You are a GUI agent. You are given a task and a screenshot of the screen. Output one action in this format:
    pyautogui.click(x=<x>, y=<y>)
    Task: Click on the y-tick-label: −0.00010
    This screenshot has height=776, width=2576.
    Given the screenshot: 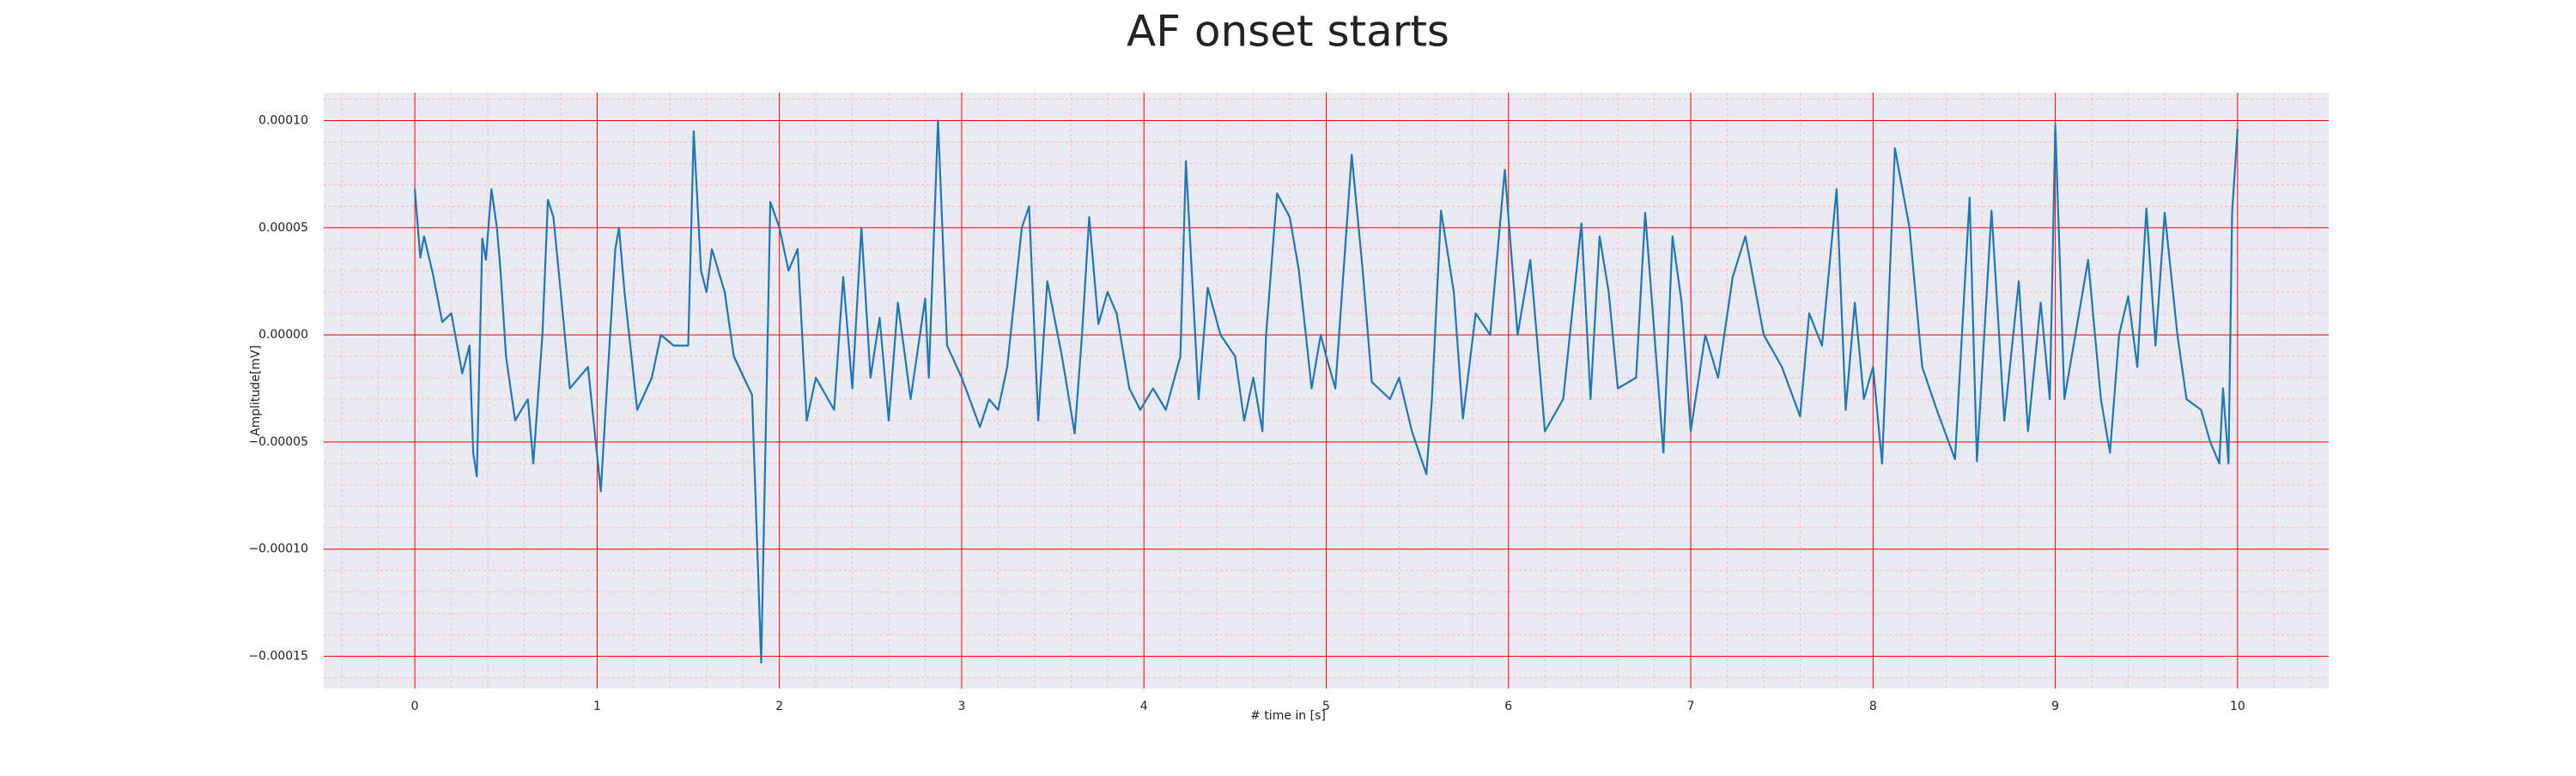 What is the action you would take?
    pyautogui.click(x=278, y=549)
    